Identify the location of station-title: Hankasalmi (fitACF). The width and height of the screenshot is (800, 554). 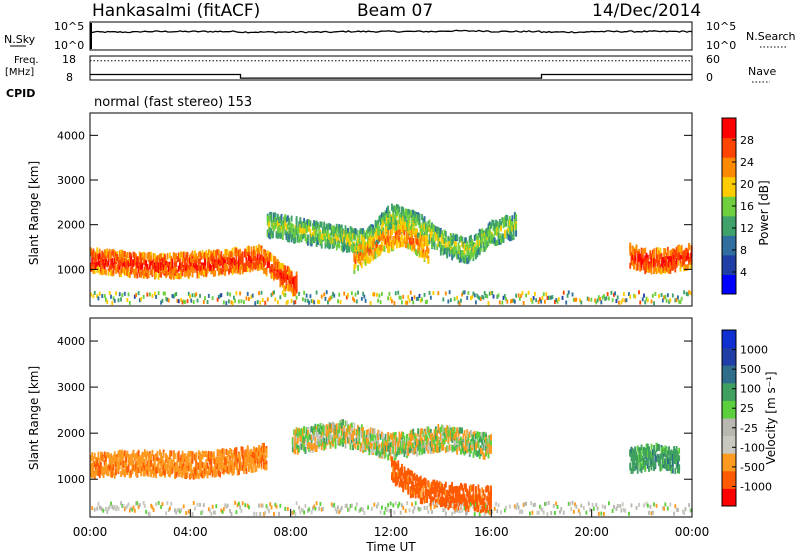
(176, 11).